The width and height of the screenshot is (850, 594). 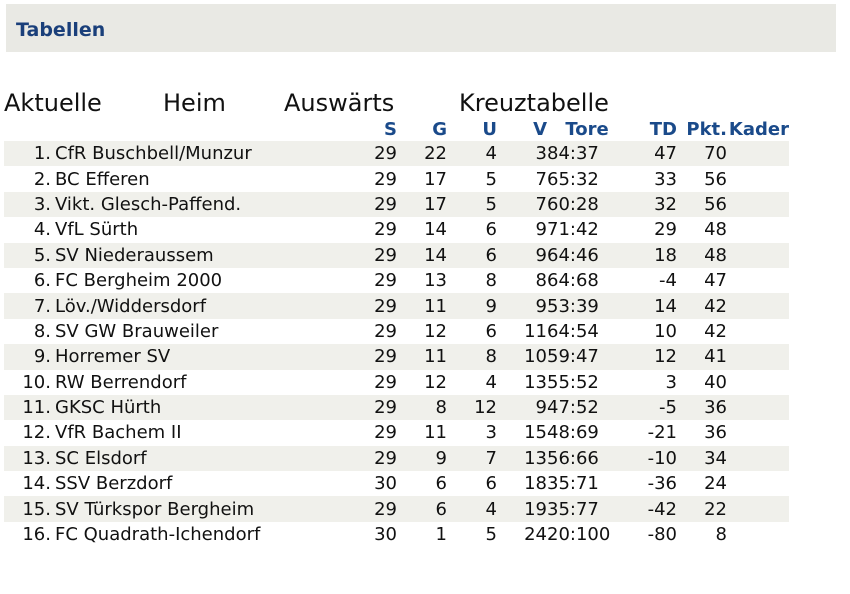 What do you see at coordinates (535, 433) in the screenshot?
I see `losses-cell: 15` at bounding box center [535, 433].